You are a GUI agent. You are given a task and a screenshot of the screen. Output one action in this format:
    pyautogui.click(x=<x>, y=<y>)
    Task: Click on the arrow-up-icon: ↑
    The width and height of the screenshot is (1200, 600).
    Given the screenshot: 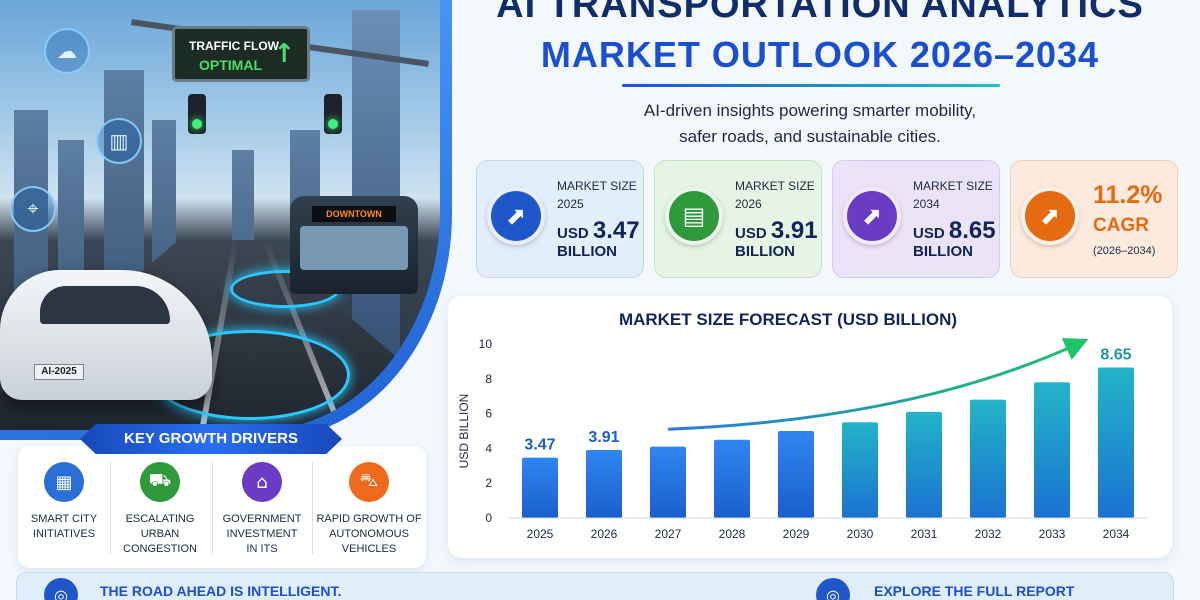 What is the action you would take?
    pyautogui.click(x=284, y=54)
    